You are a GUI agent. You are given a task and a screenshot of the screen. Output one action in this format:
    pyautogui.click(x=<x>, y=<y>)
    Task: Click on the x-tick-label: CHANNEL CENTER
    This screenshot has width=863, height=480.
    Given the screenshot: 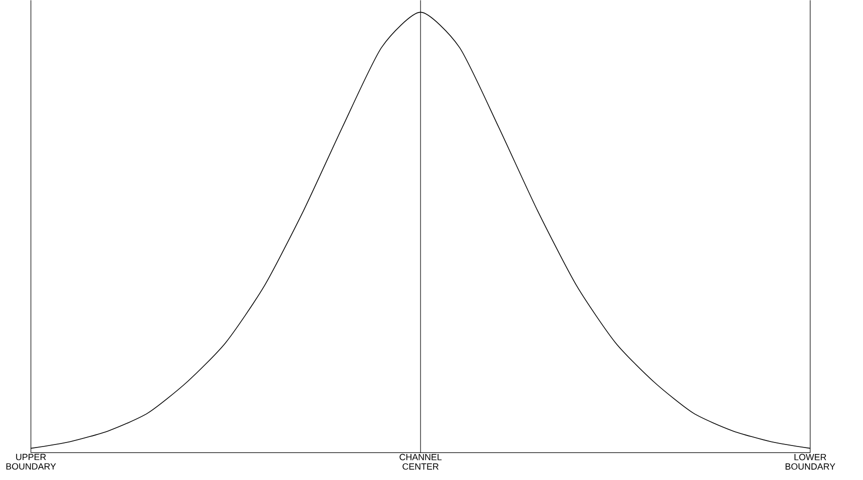 What is the action you would take?
    pyautogui.click(x=421, y=462)
    